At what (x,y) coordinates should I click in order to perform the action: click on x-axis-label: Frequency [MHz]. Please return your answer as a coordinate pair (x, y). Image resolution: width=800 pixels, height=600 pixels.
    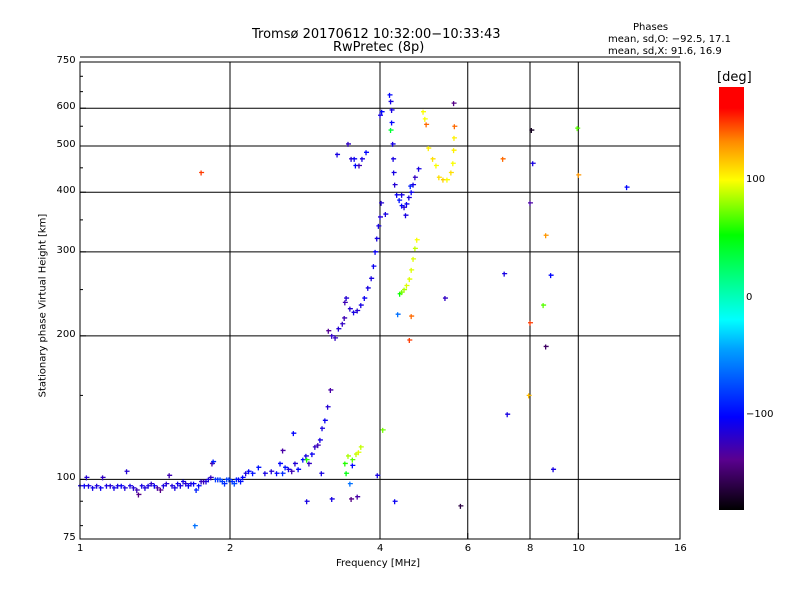
    Looking at the image, I should click on (378, 563).